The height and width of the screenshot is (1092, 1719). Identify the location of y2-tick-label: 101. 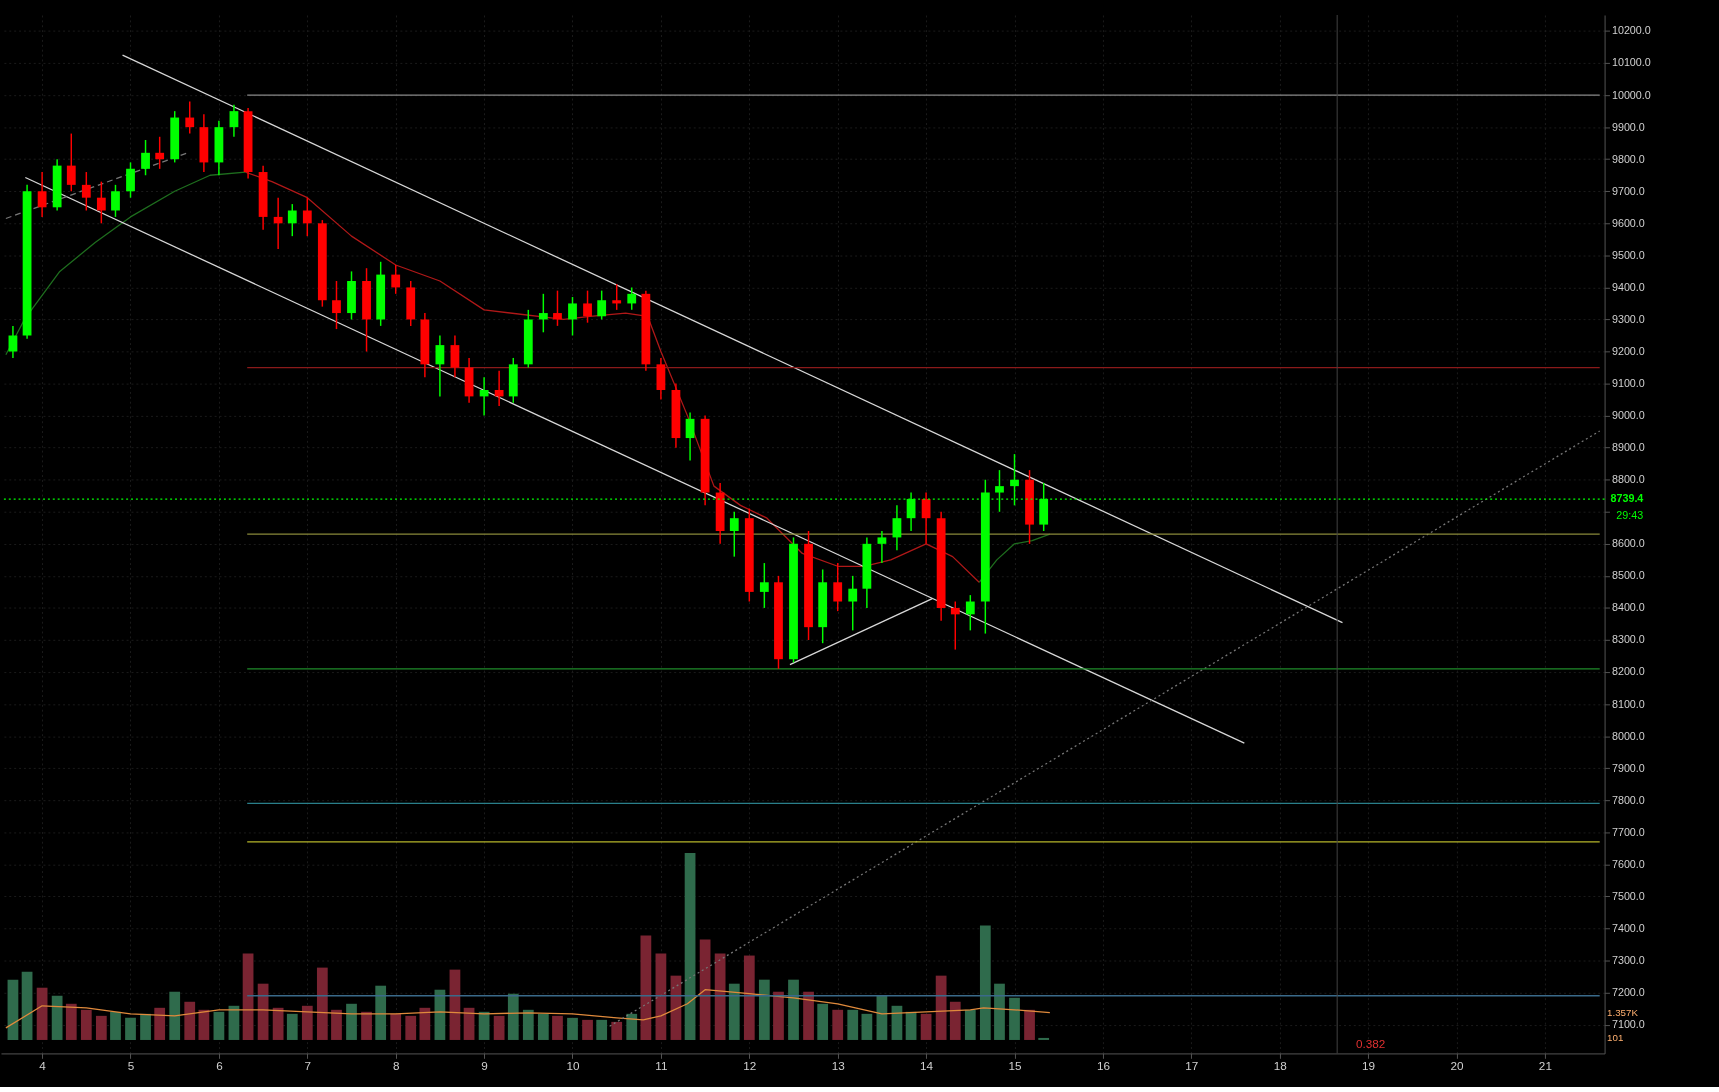
(1615, 1038).